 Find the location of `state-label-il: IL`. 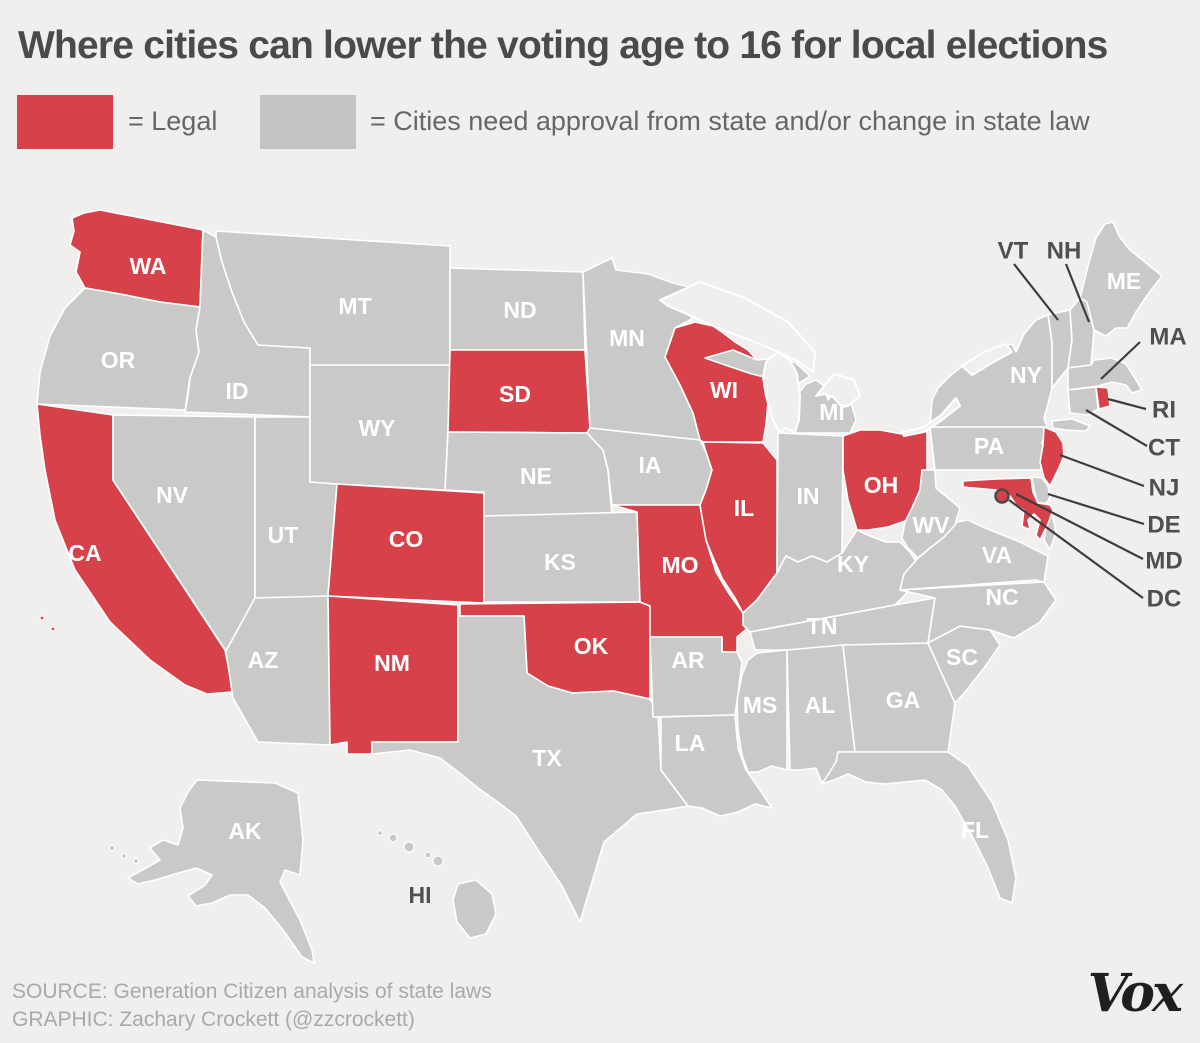

state-label-il: IL is located at coordinates (744, 508).